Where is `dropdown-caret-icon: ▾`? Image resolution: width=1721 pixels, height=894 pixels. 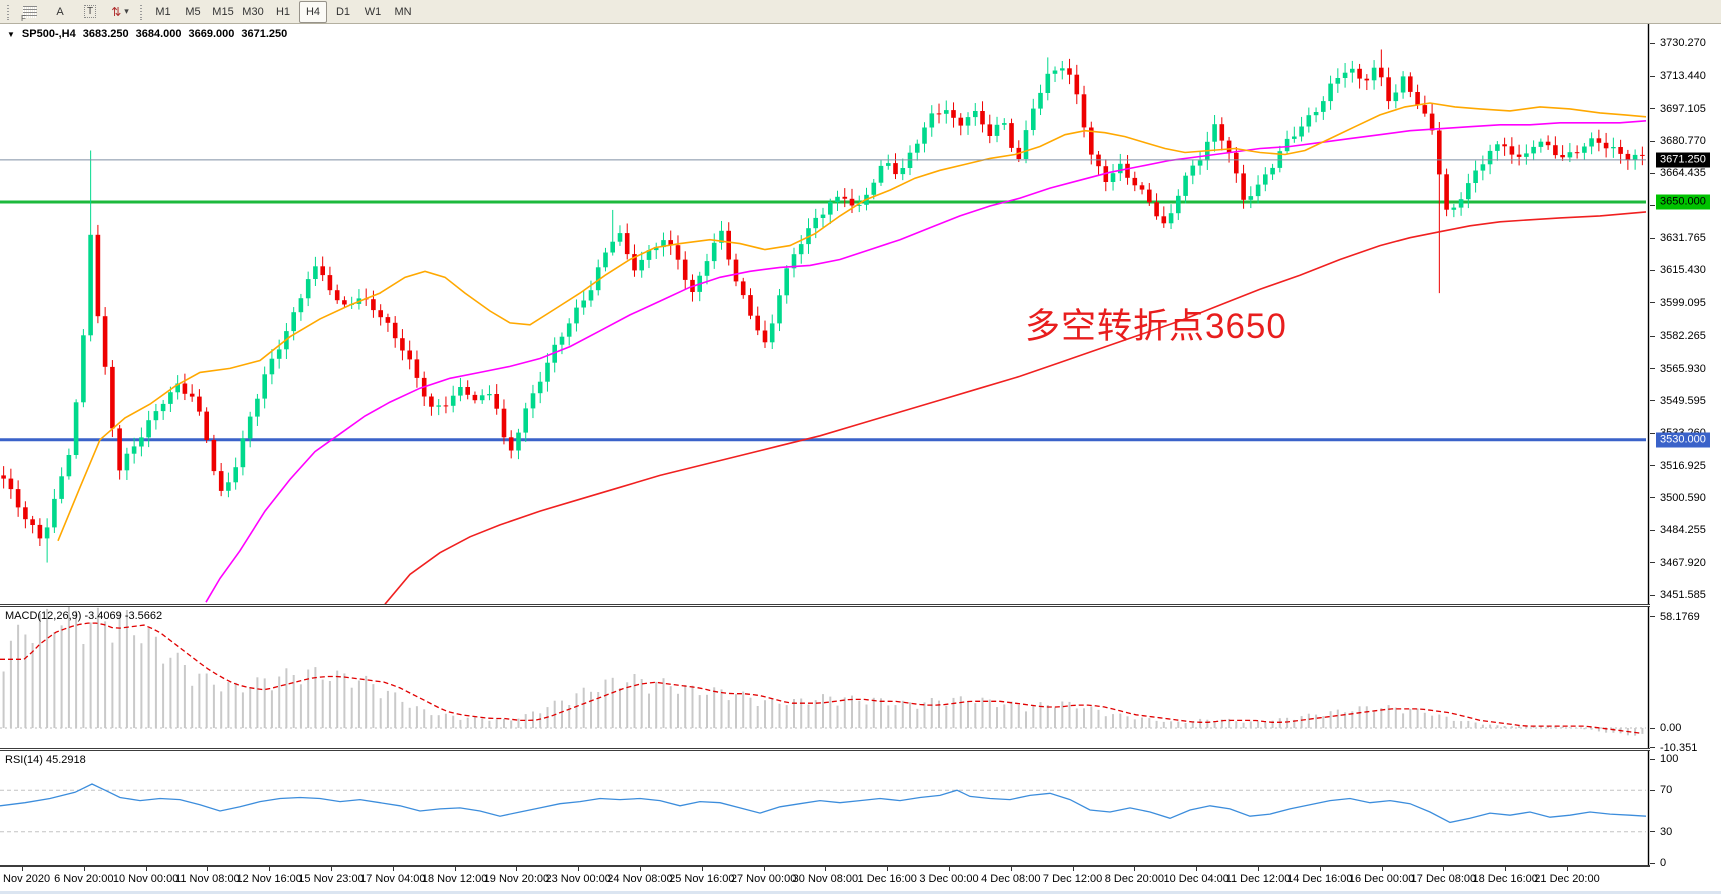
dropdown-caret-icon: ▾ is located at coordinates (126, 11).